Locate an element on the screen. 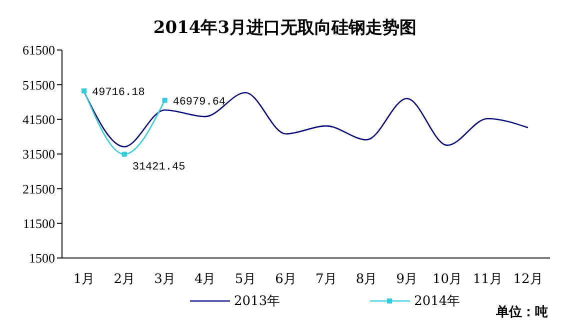  x-tick-label: 2月 is located at coordinates (125, 280).